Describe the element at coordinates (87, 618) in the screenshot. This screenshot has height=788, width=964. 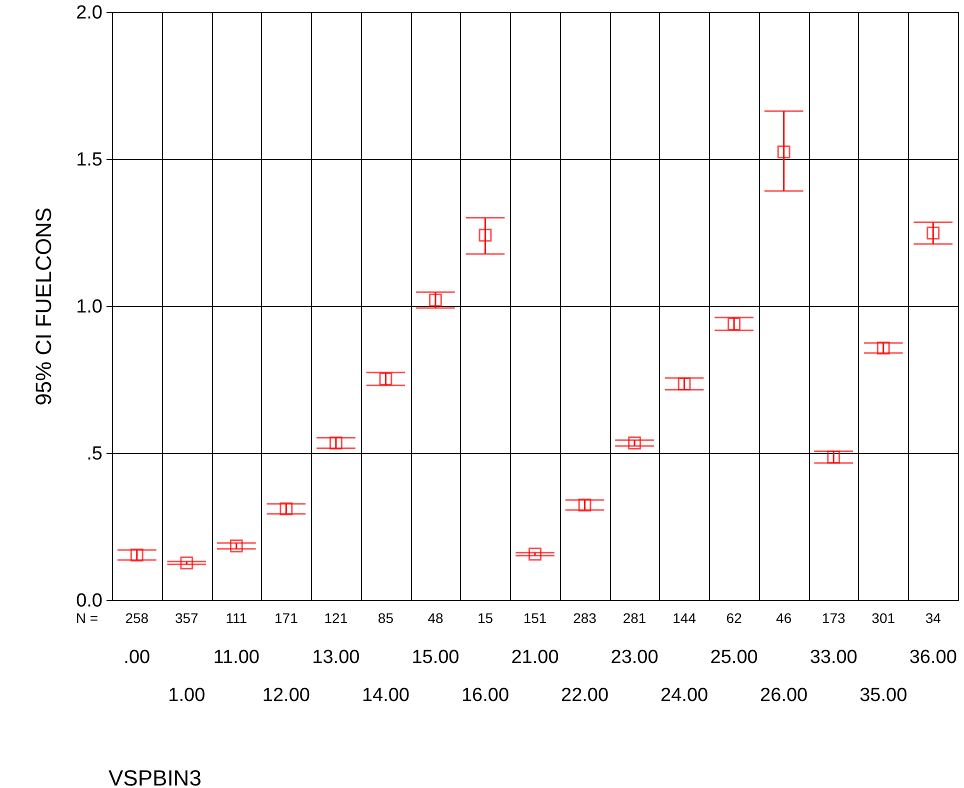
I see `text: N =` at that location.